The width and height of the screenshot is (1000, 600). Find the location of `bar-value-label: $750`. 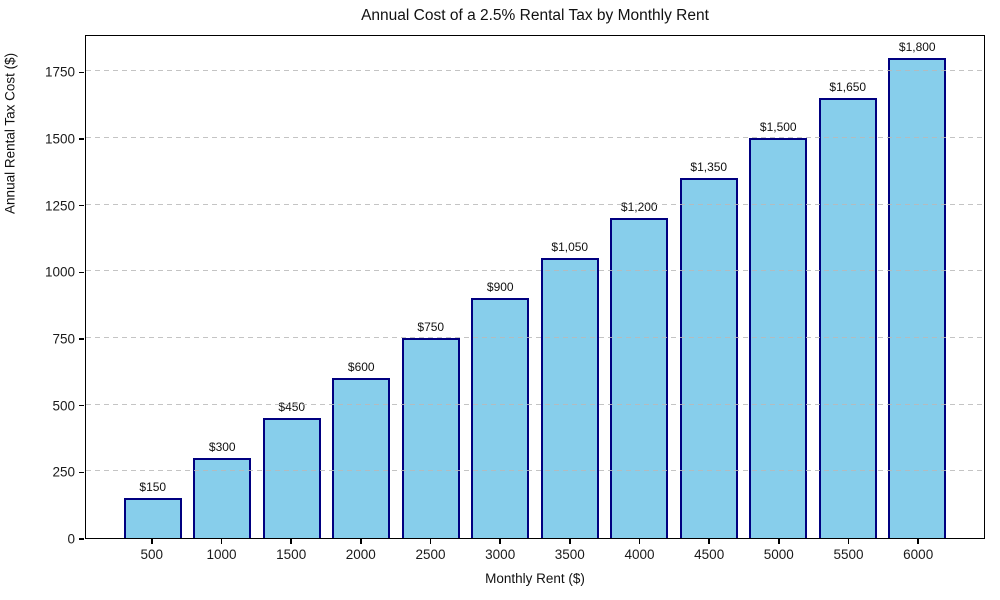

bar-value-label: $750 is located at coordinates (431, 327).